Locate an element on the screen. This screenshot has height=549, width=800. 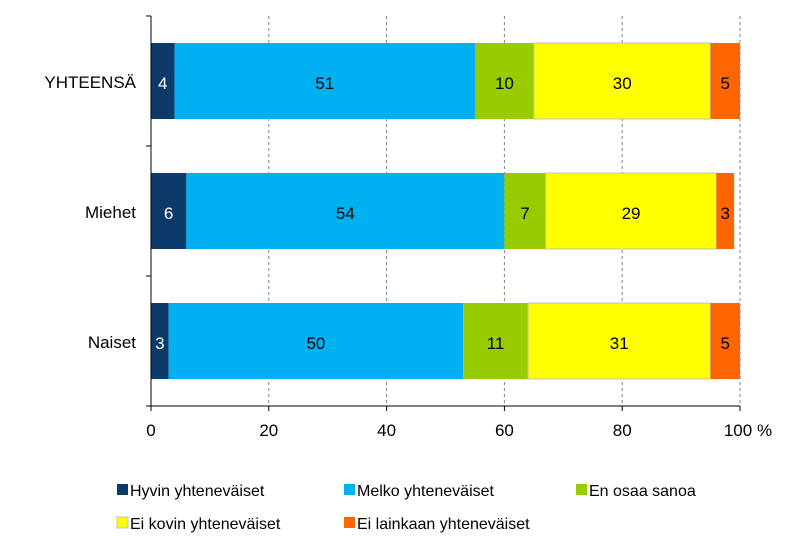
data-label-naiset-ei-kovin-yhtenevaiset: 31 is located at coordinates (619, 343).